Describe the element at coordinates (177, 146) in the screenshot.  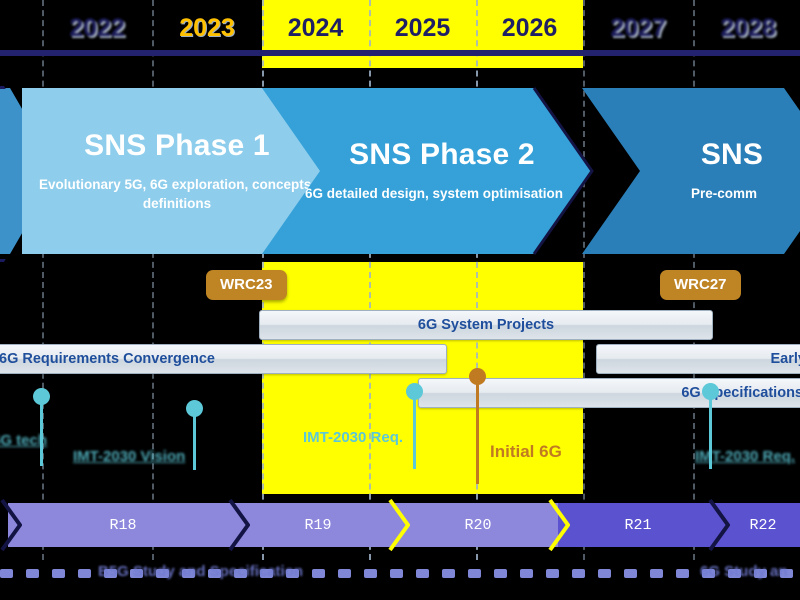
I see `phase-1-title: SNS Phase 1` at that location.